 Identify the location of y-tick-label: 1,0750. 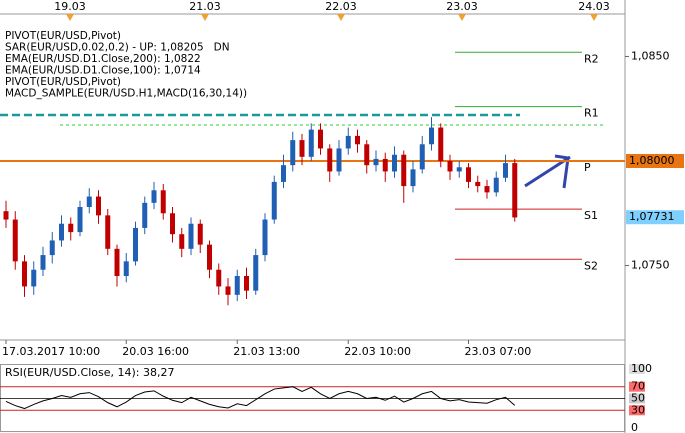
(650, 265).